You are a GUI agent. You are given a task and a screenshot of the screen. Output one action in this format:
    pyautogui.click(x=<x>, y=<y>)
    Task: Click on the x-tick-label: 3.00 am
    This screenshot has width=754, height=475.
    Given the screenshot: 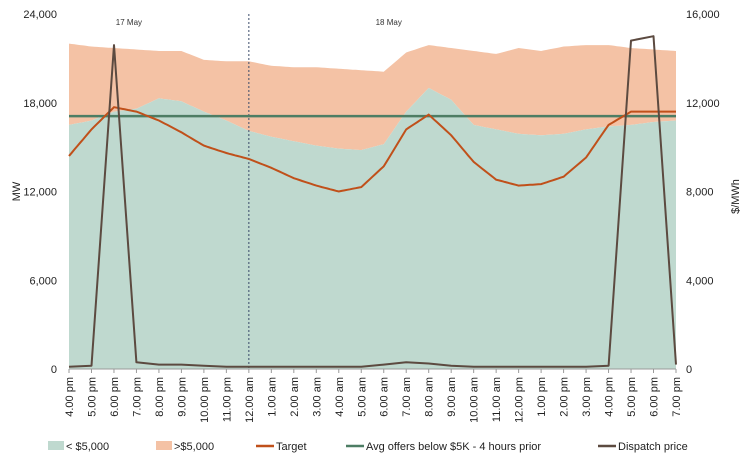 What is the action you would take?
    pyautogui.click(x=317, y=397)
    